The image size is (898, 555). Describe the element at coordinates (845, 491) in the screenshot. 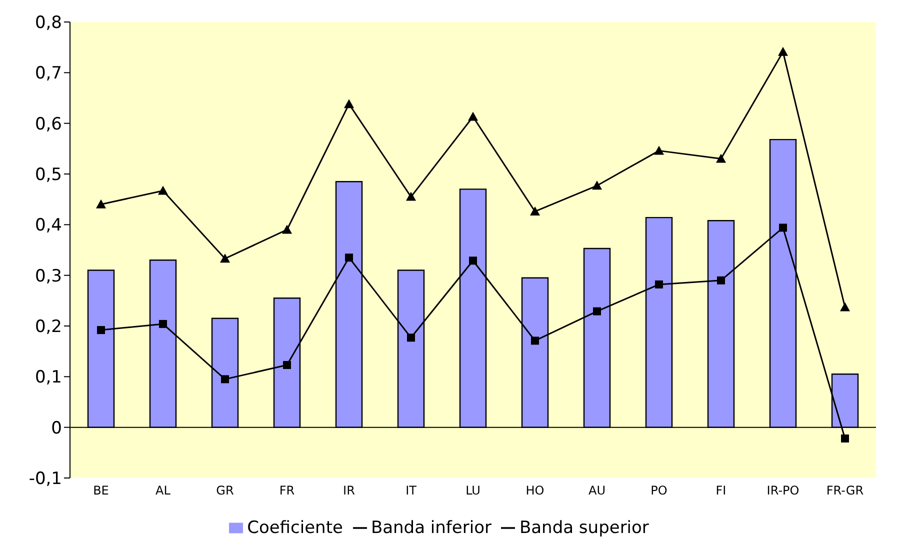

I see `x-tick-label: FR-GR` at that location.